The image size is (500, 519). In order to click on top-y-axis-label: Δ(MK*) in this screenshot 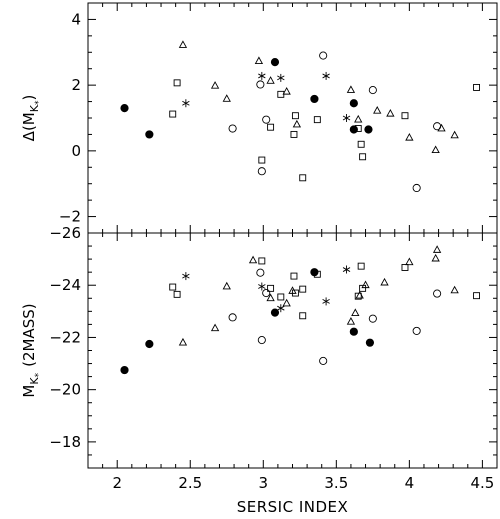, I will do `click(32, 118)`.